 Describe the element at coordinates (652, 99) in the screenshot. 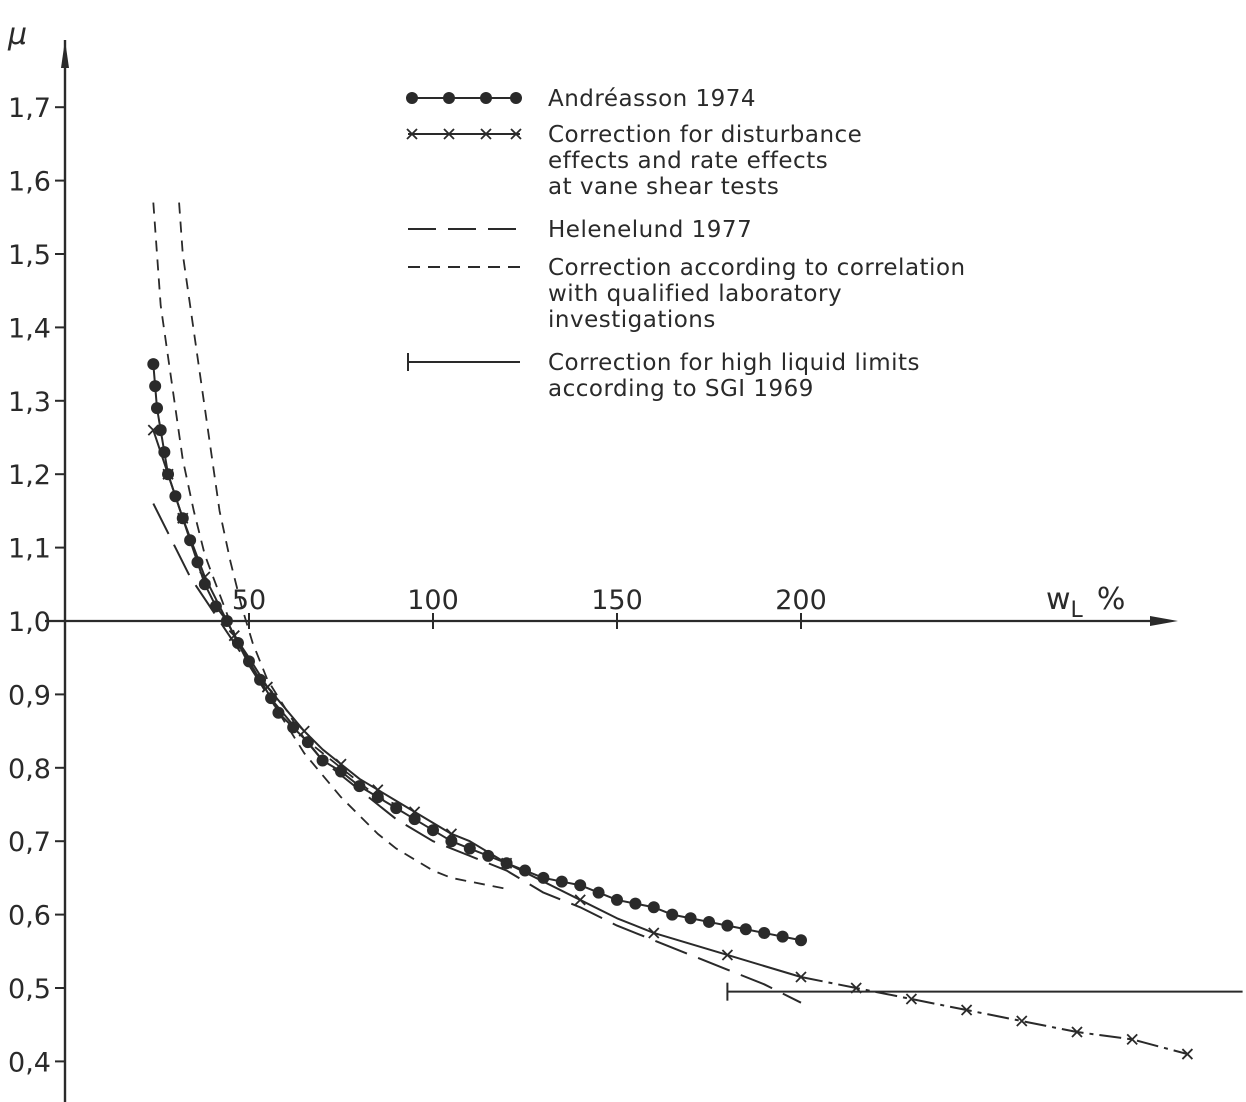

I see `legend-label: Andréasson 1974` at that location.